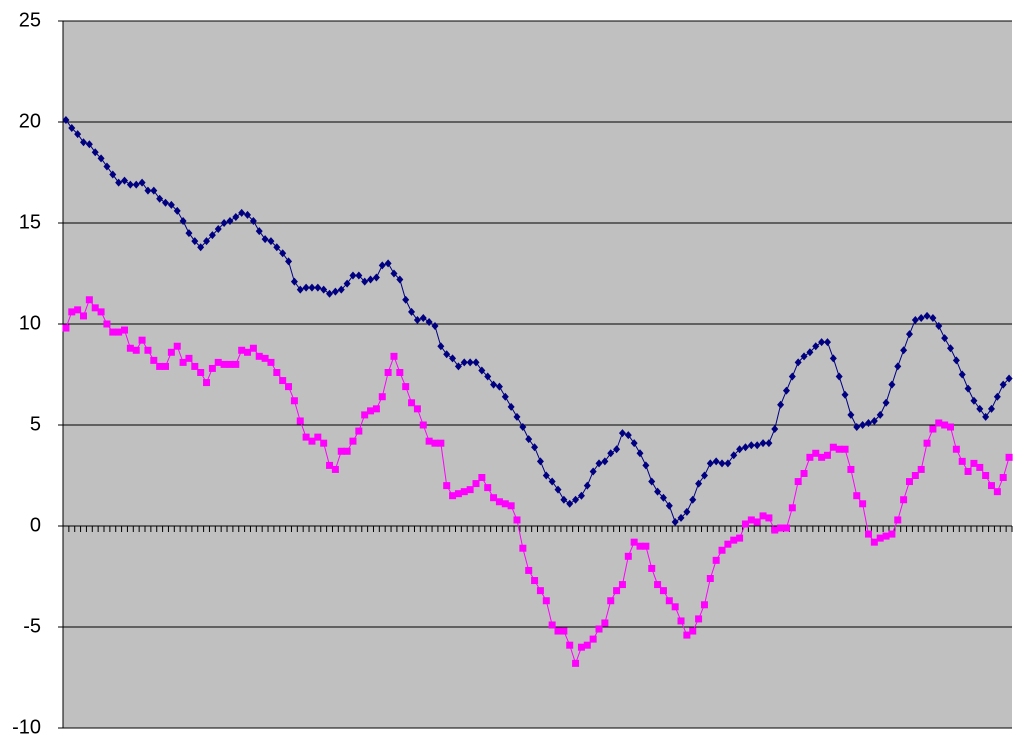  I want to click on y-tick-label: -10, so click(26, 727).